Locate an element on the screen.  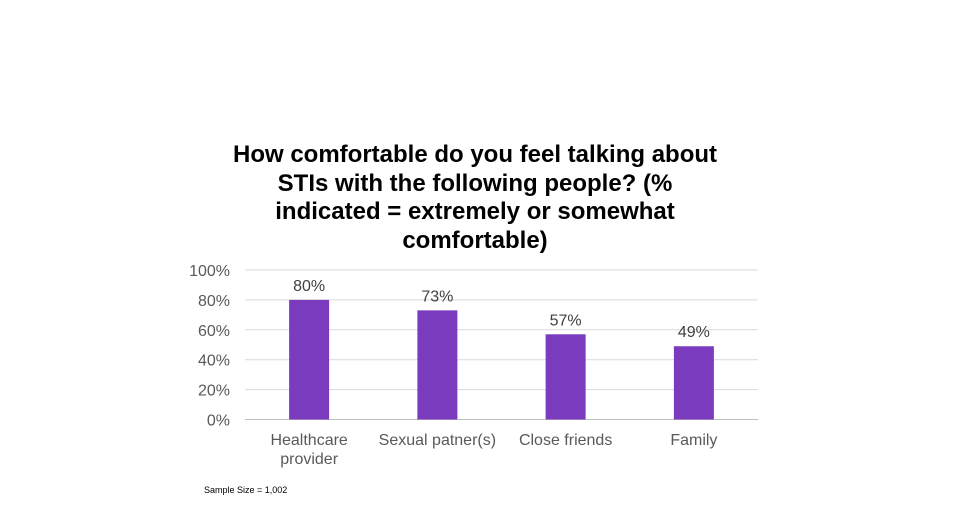
y-tick-label: 80% is located at coordinates (214, 301).